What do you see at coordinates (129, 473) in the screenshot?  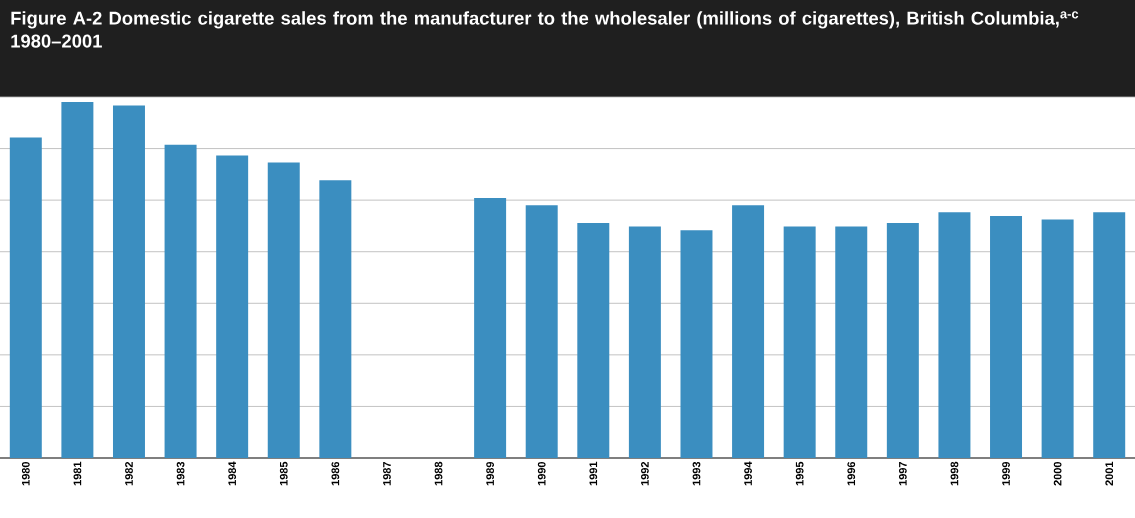 I see `x-tick-label: 1982` at bounding box center [129, 473].